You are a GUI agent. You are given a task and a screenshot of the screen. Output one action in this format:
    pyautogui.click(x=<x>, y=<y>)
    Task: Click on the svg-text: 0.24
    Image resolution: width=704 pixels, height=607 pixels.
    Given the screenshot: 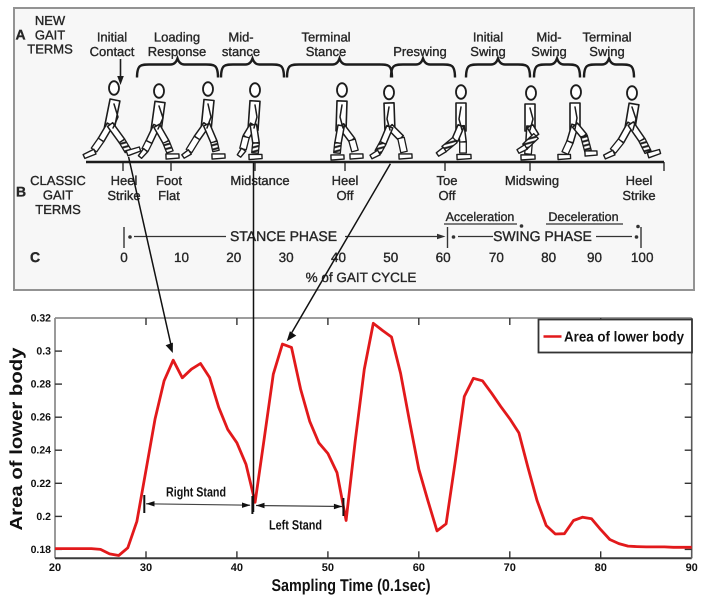 What is the action you would take?
    pyautogui.click(x=41, y=451)
    